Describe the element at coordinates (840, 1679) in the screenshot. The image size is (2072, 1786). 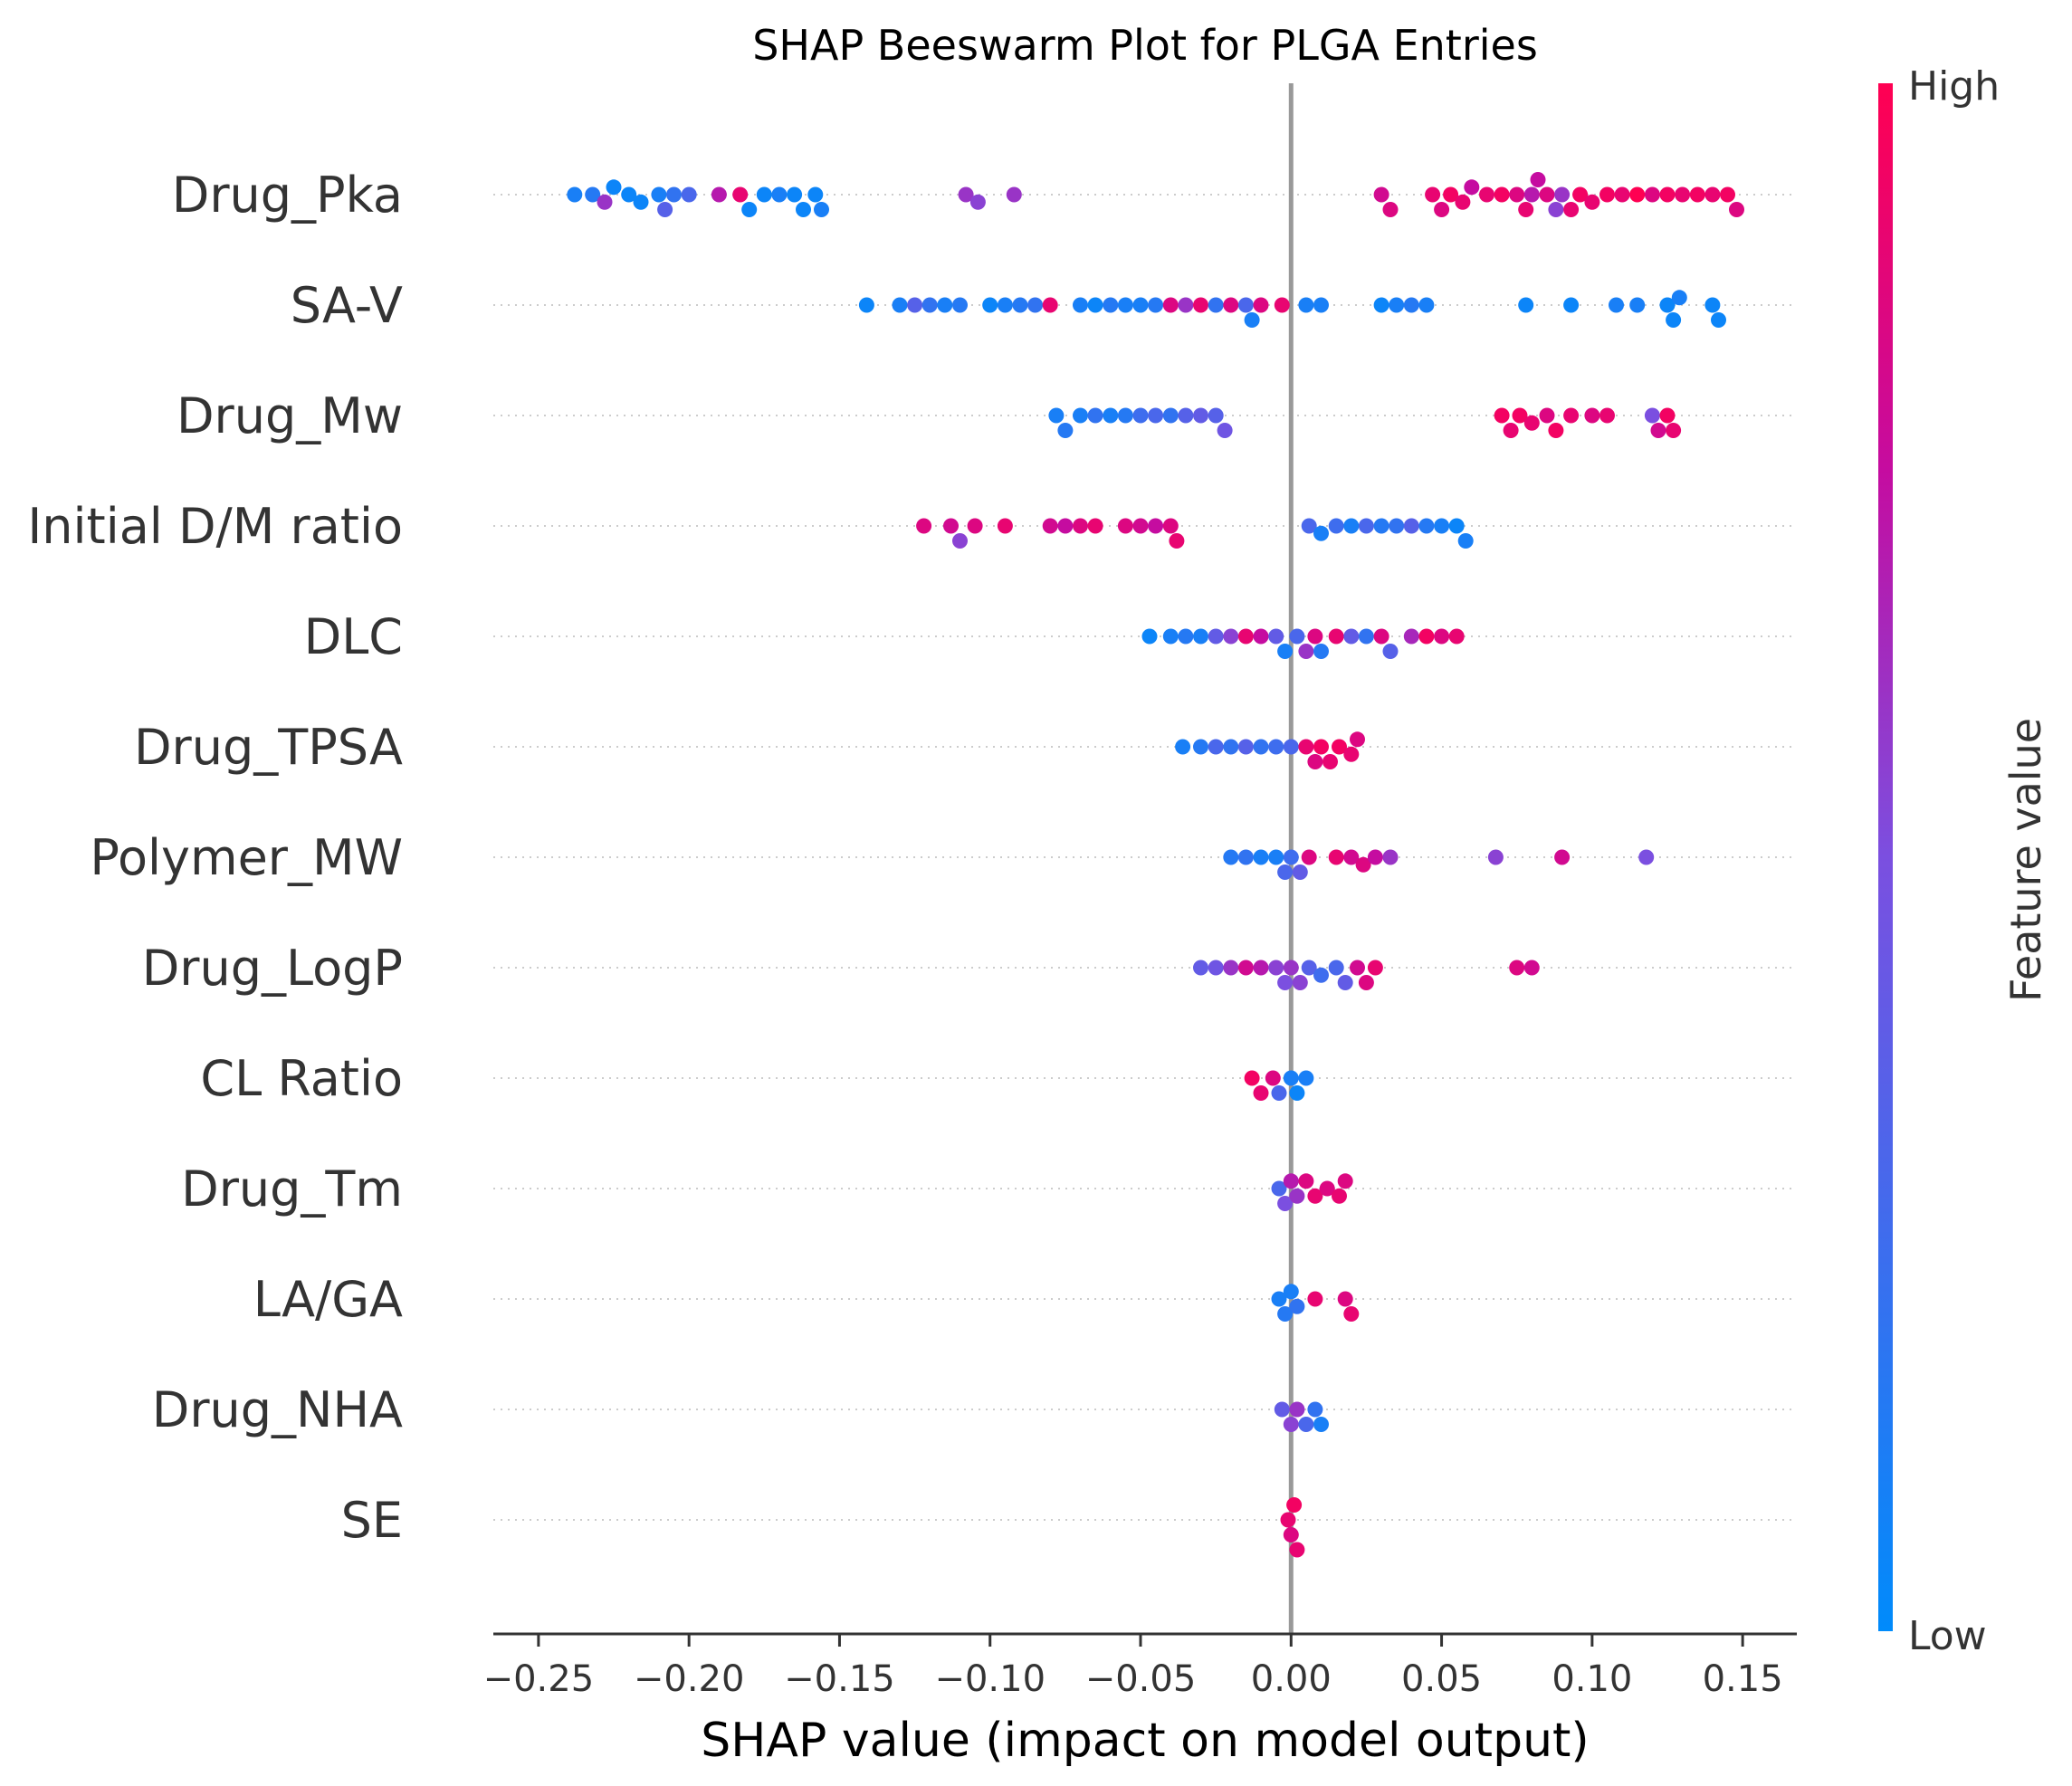
I see `x-tick-label: −0.15` at that location.